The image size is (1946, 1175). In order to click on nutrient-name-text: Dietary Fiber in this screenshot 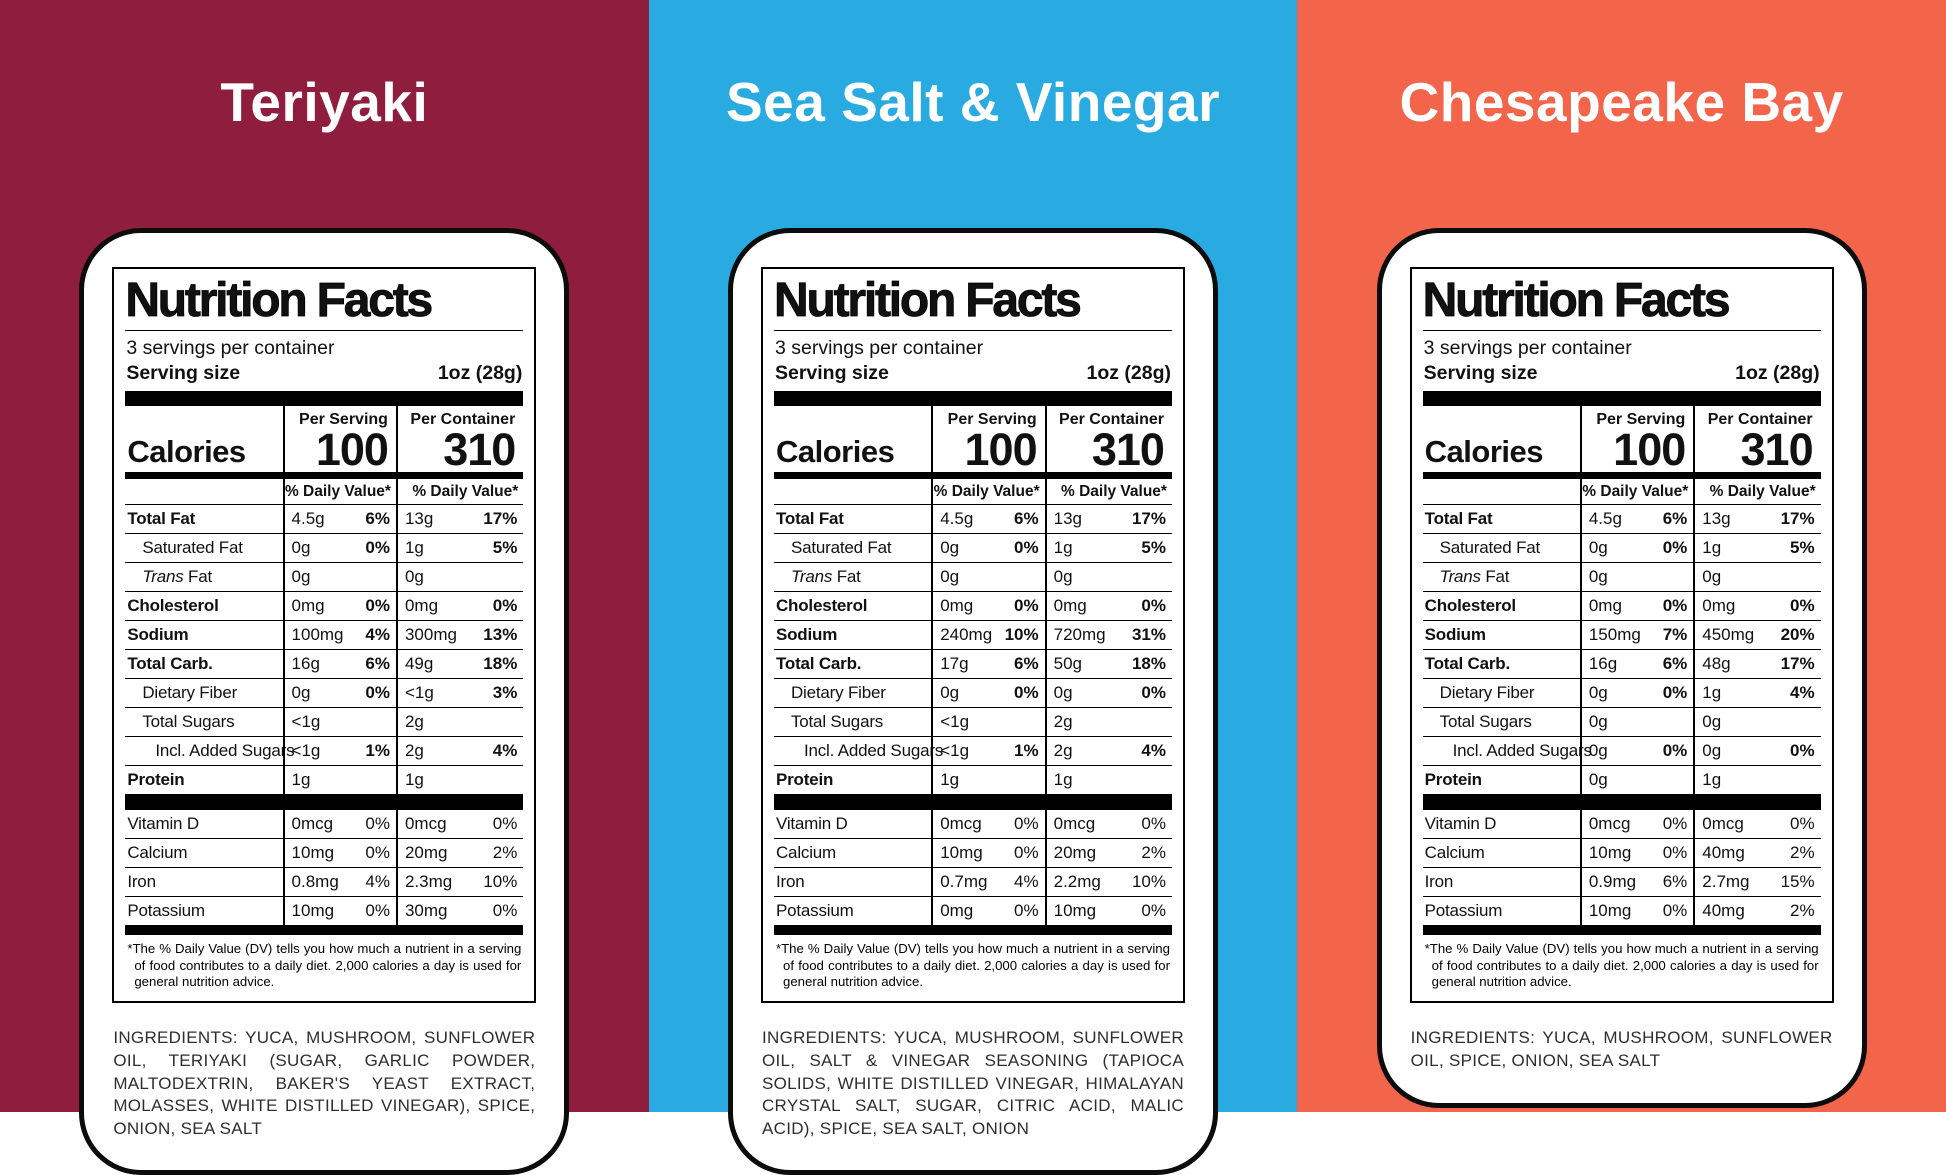, I will do `click(190, 692)`.